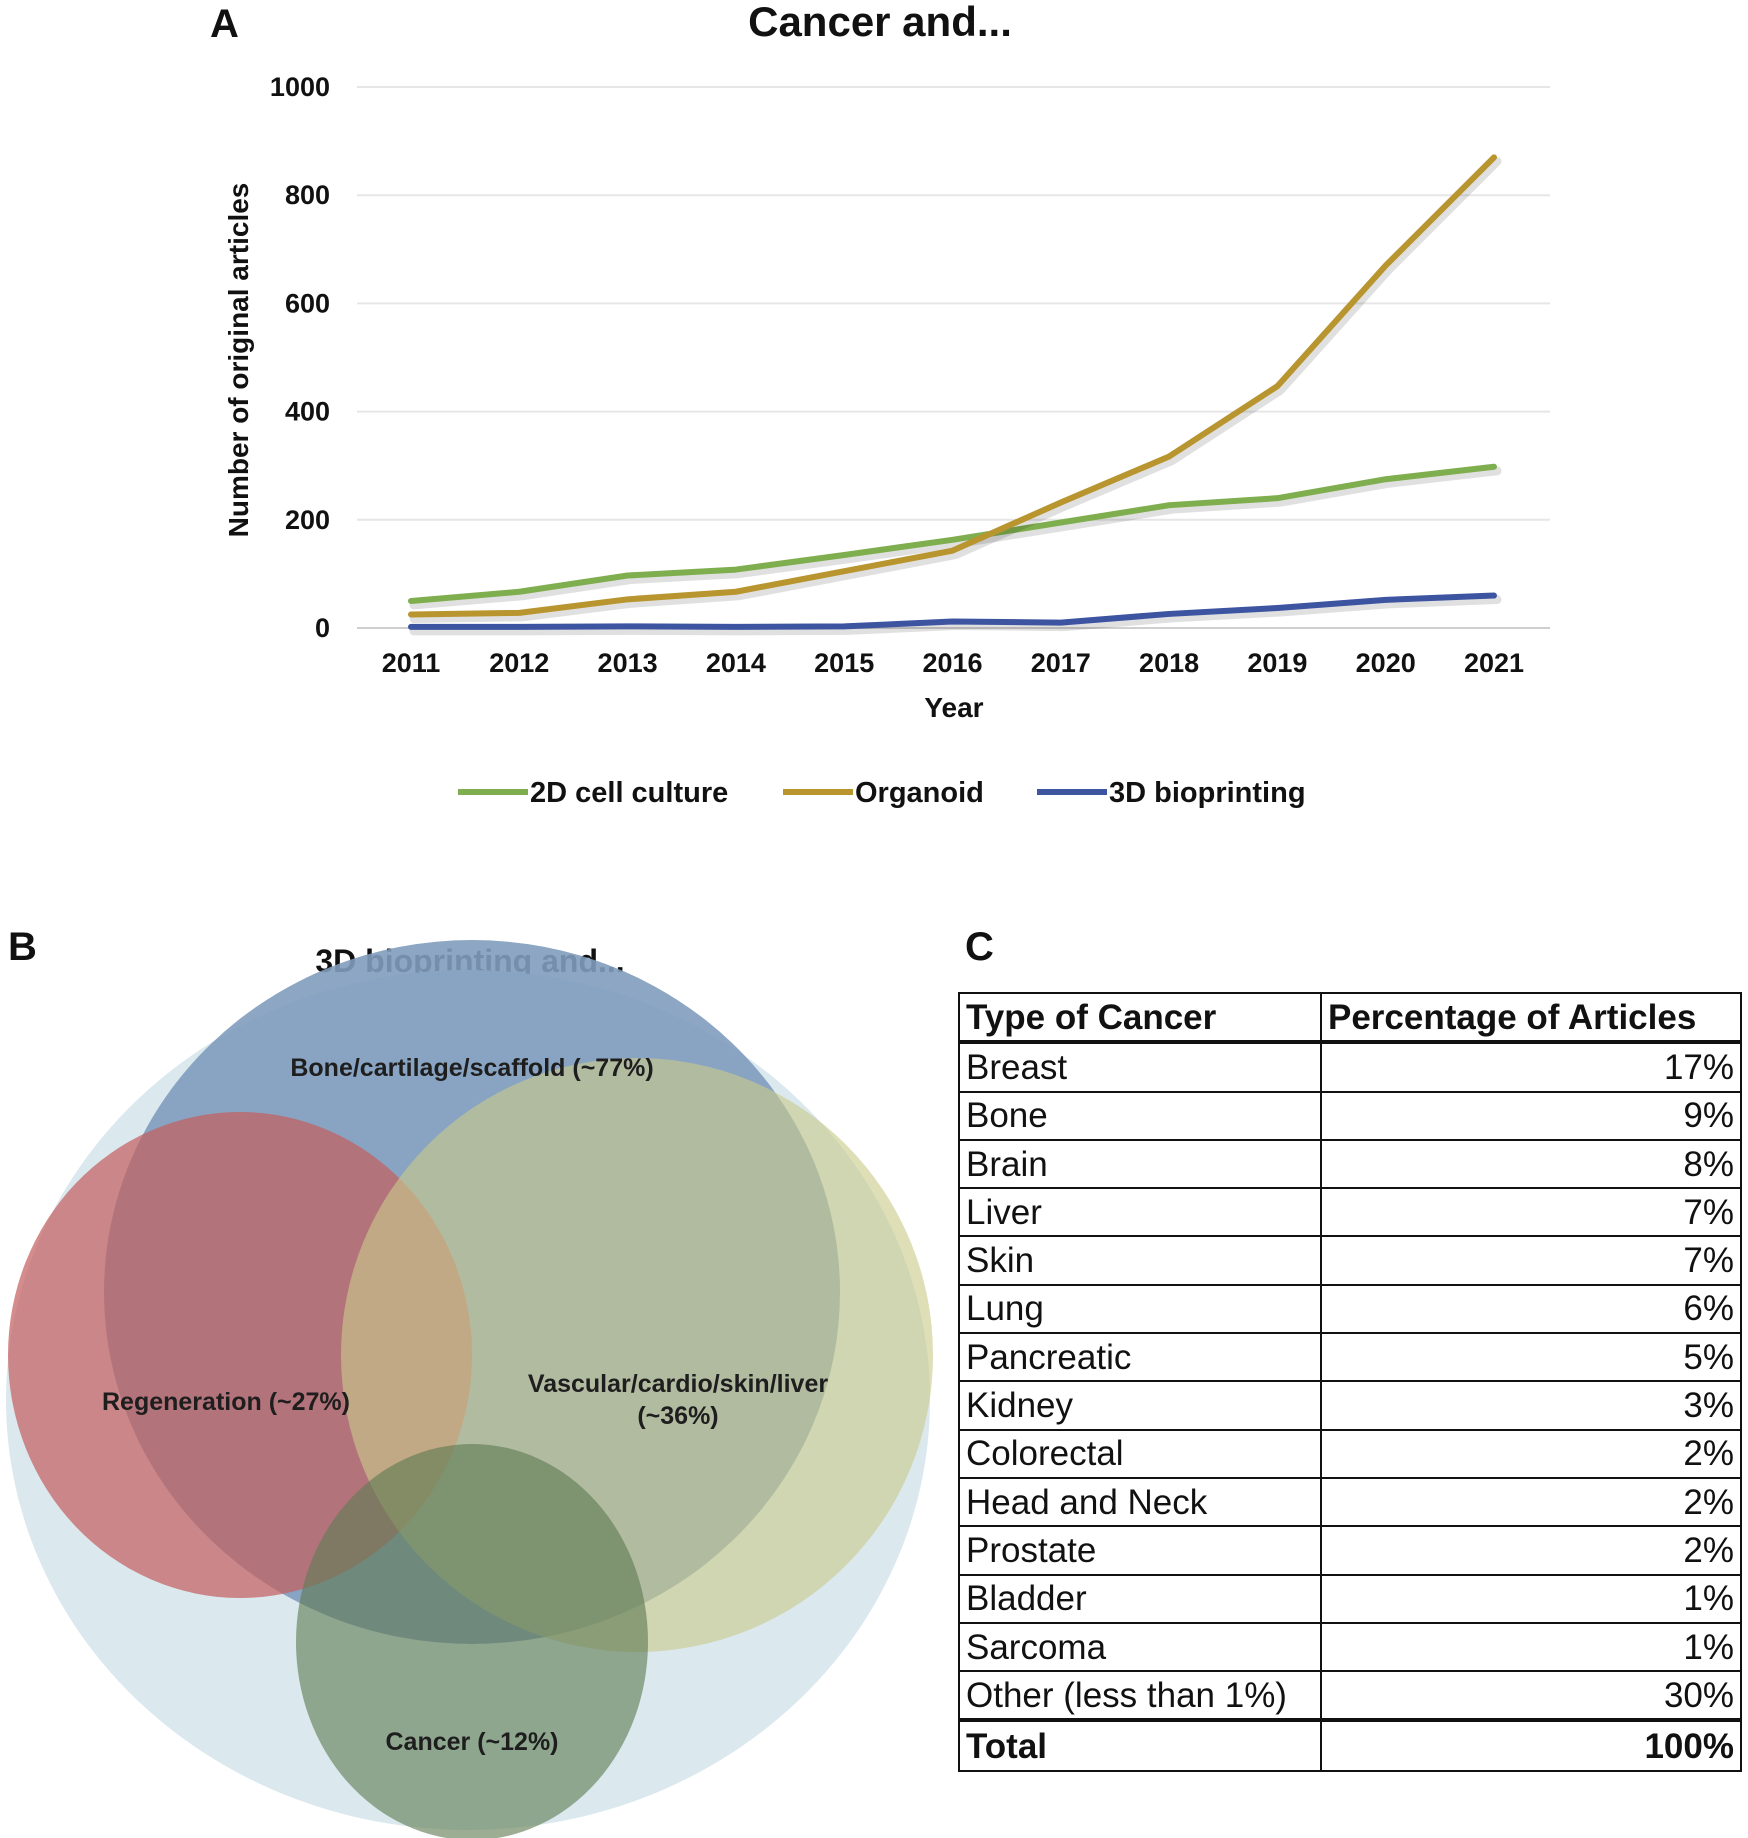 Image resolution: width=1748 pixels, height=1838 pixels. What do you see at coordinates (1531, 1357) in the screenshot?
I see `percentage-cell: 5%` at bounding box center [1531, 1357].